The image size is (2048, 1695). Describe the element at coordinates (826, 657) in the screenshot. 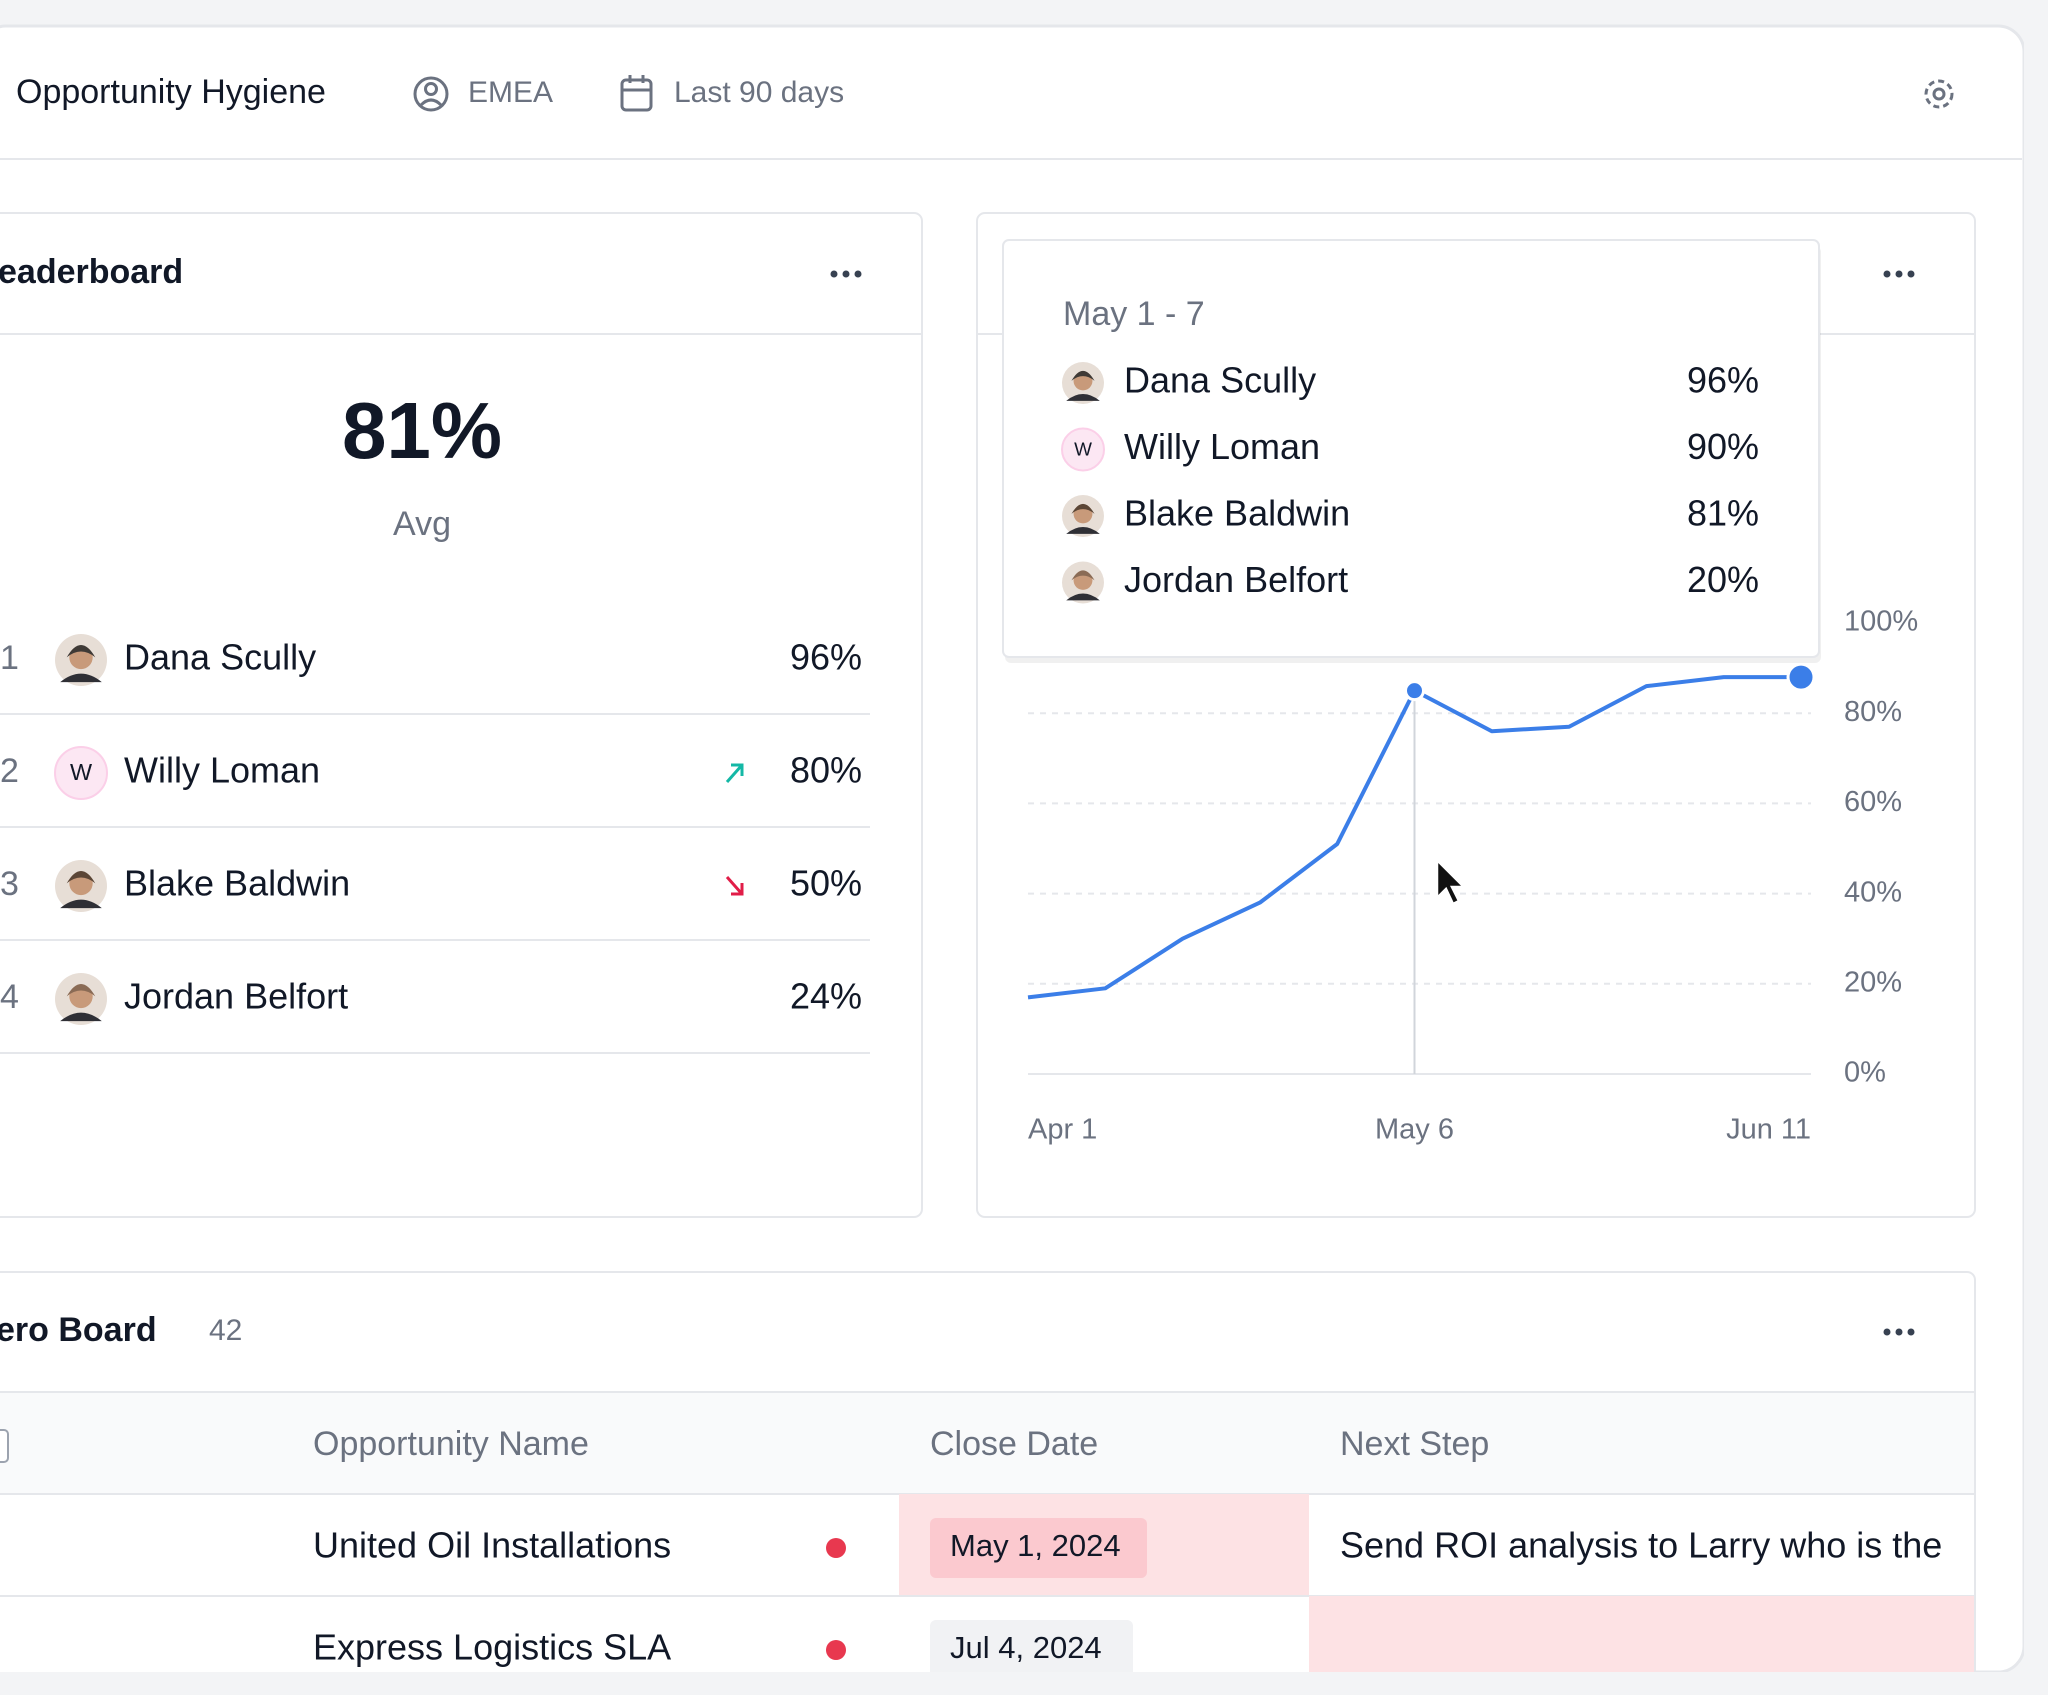

I see `score: 96%` at that location.